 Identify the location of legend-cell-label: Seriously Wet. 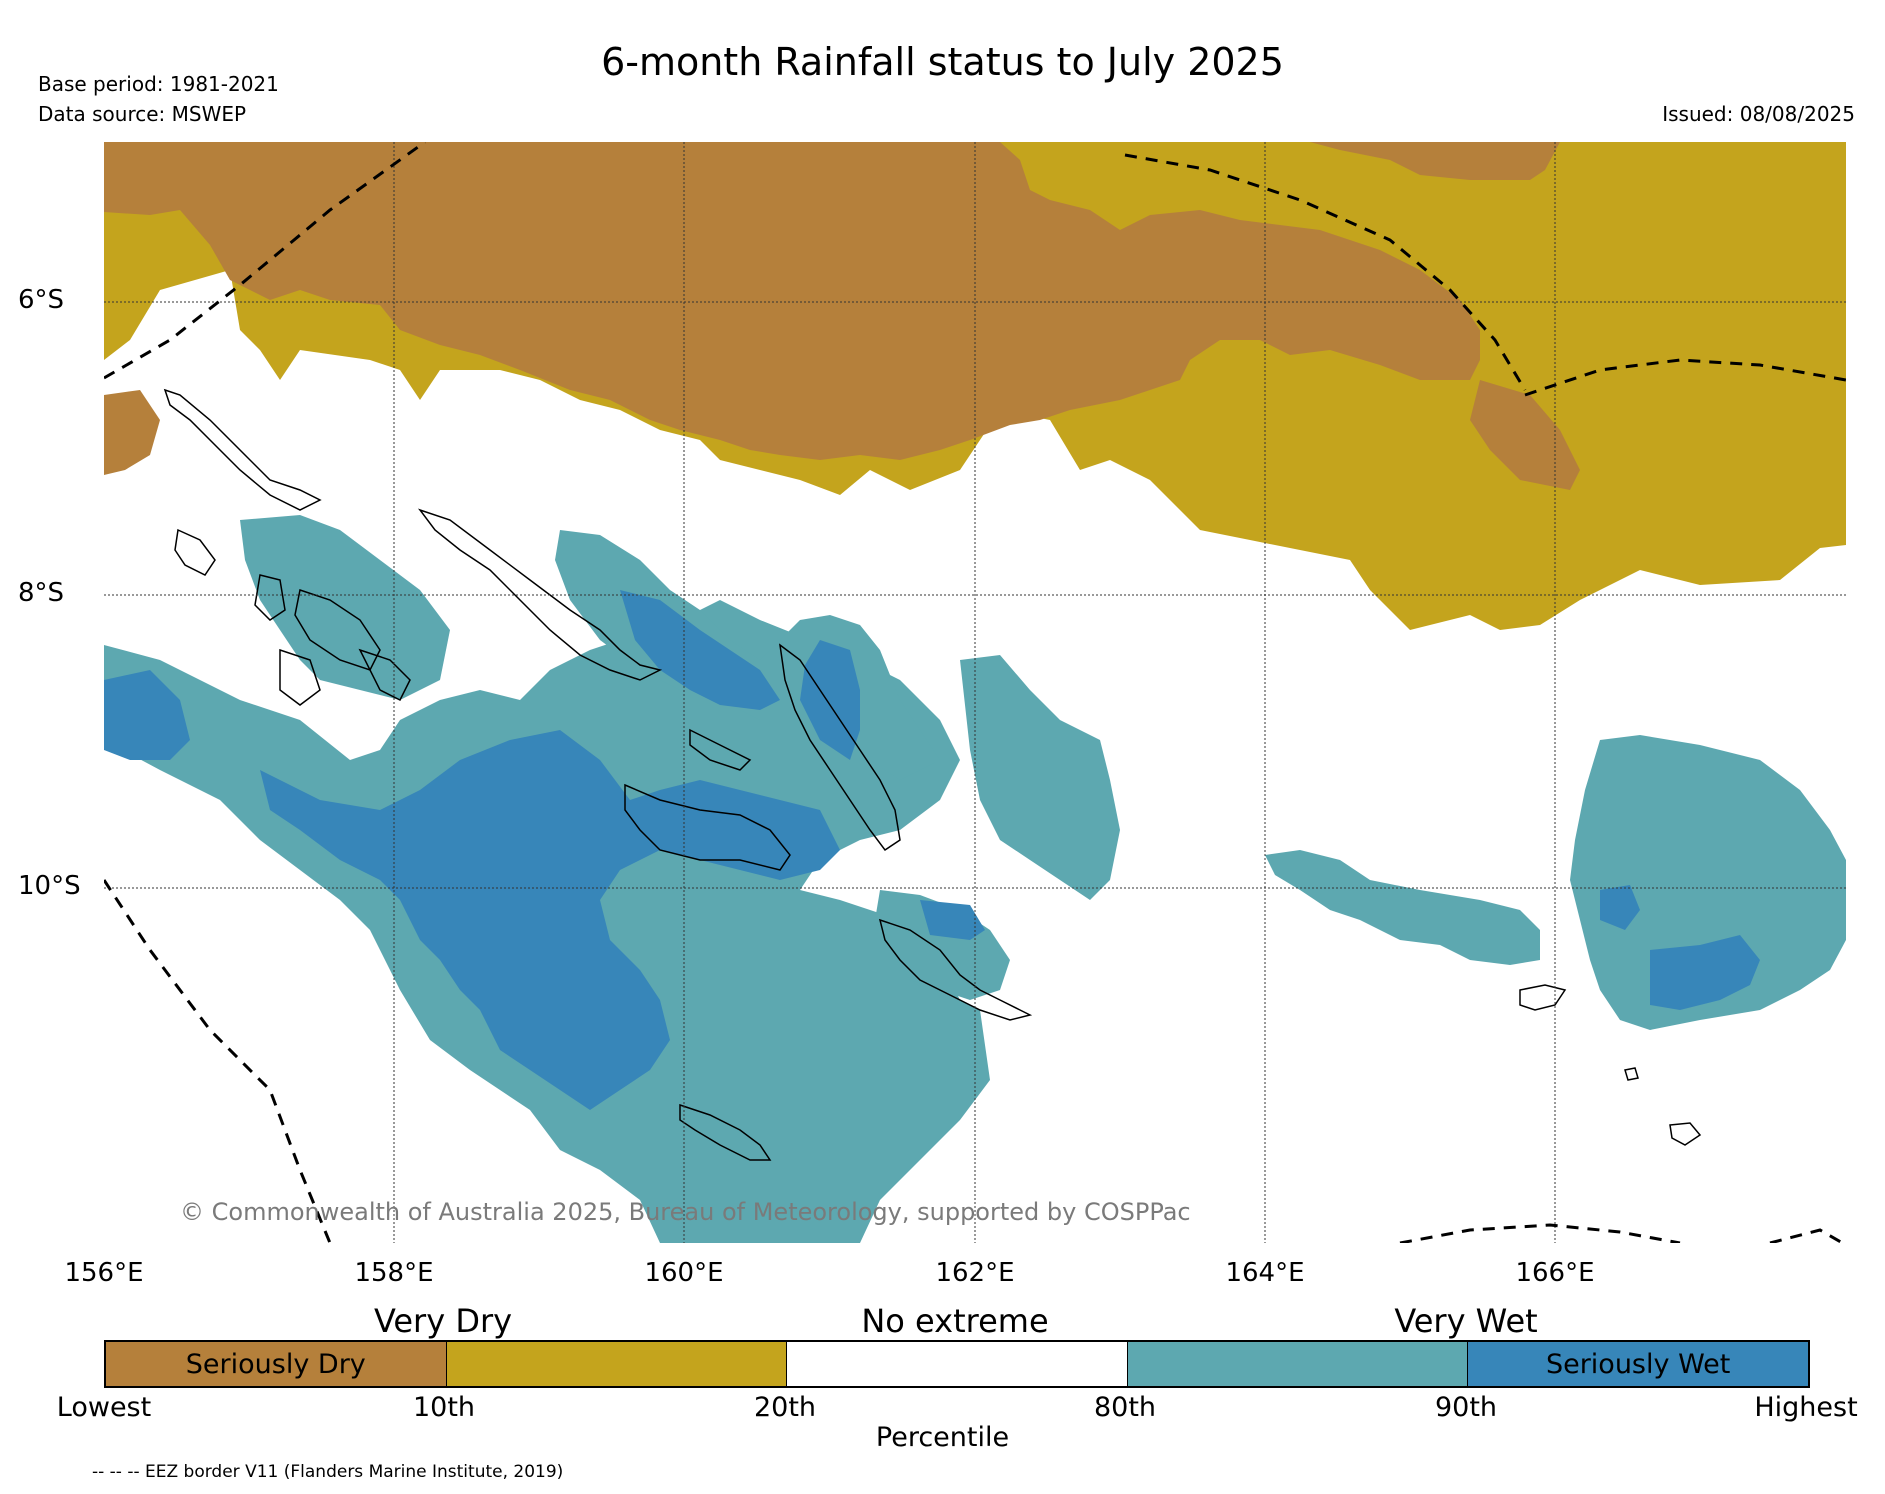
(1638, 1364).